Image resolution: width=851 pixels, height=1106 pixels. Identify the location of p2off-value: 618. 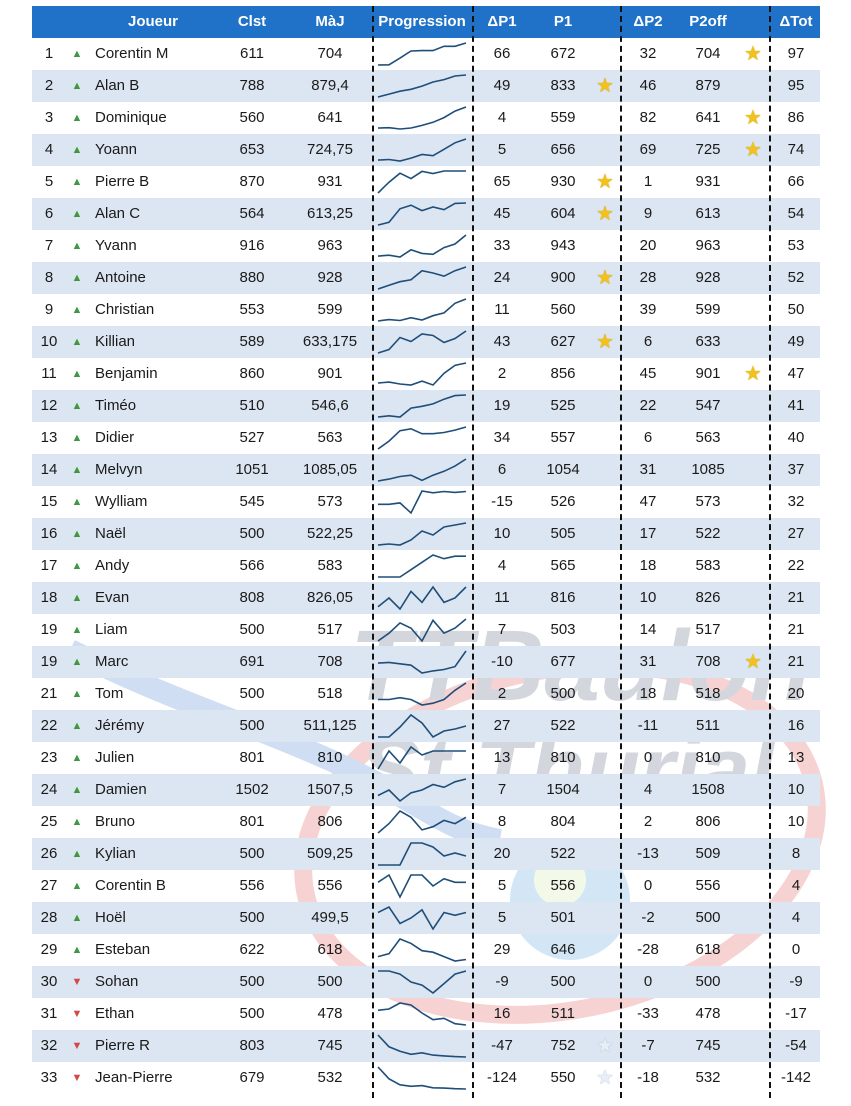
(708, 949).